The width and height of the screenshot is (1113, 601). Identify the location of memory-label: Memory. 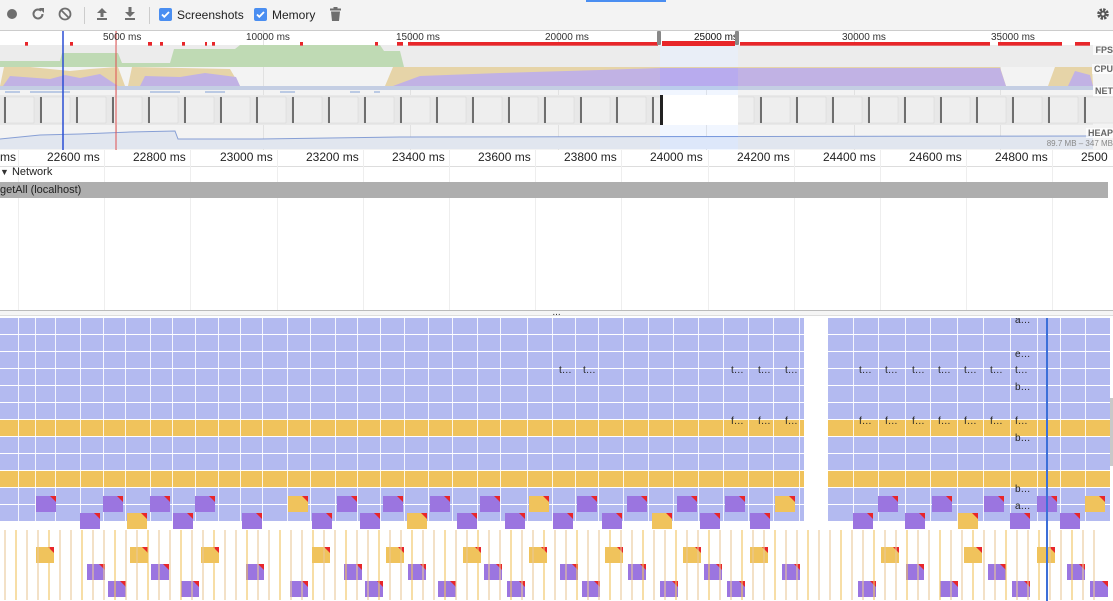
(294, 15).